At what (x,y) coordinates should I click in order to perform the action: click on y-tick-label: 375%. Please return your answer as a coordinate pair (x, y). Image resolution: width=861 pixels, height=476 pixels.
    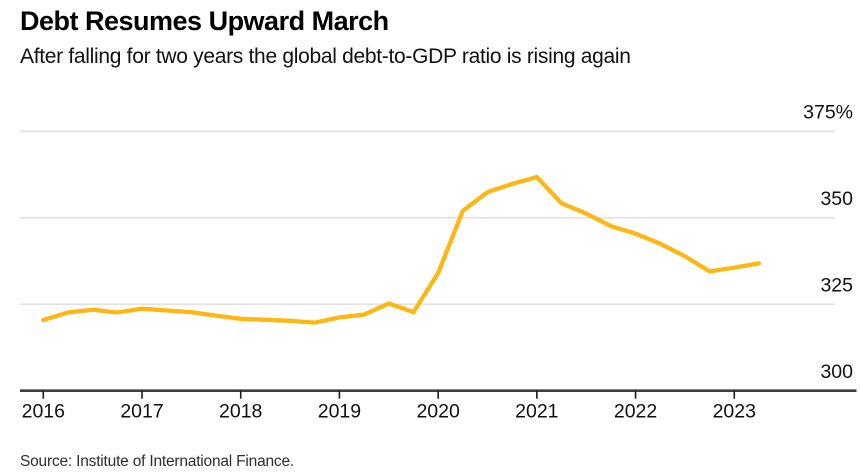
    Looking at the image, I should click on (828, 113).